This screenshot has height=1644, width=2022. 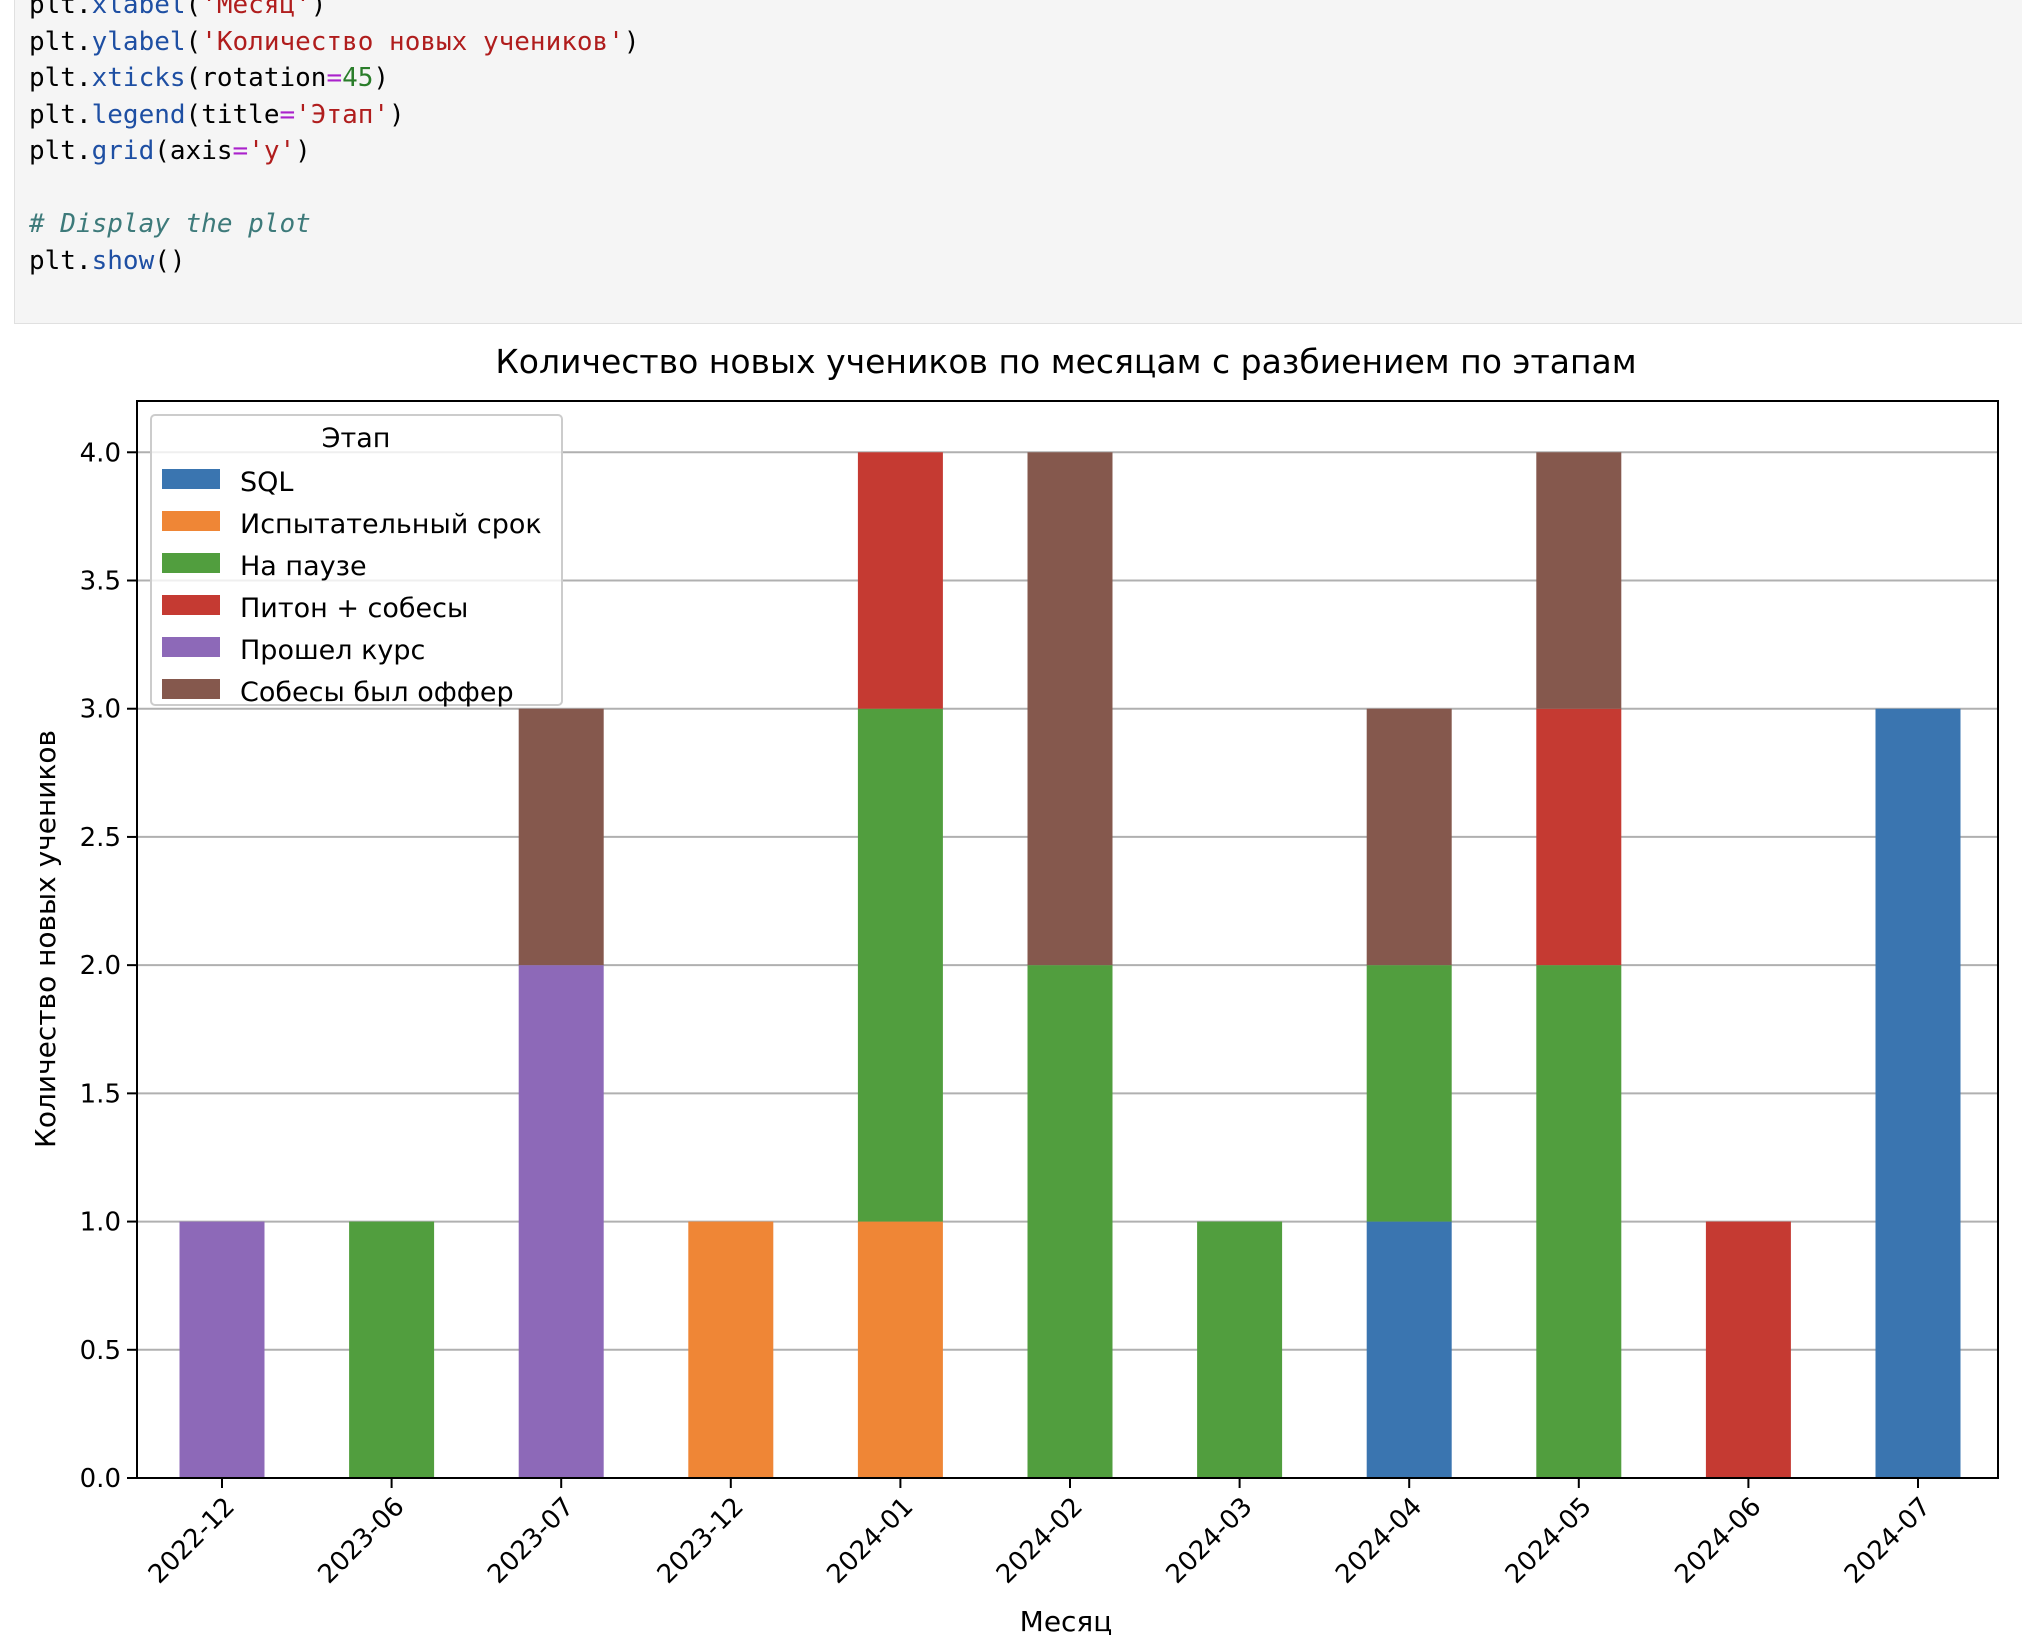 What do you see at coordinates (412, 41) in the screenshot?
I see `code-token: 'Количество новых учеников'` at bounding box center [412, 41].